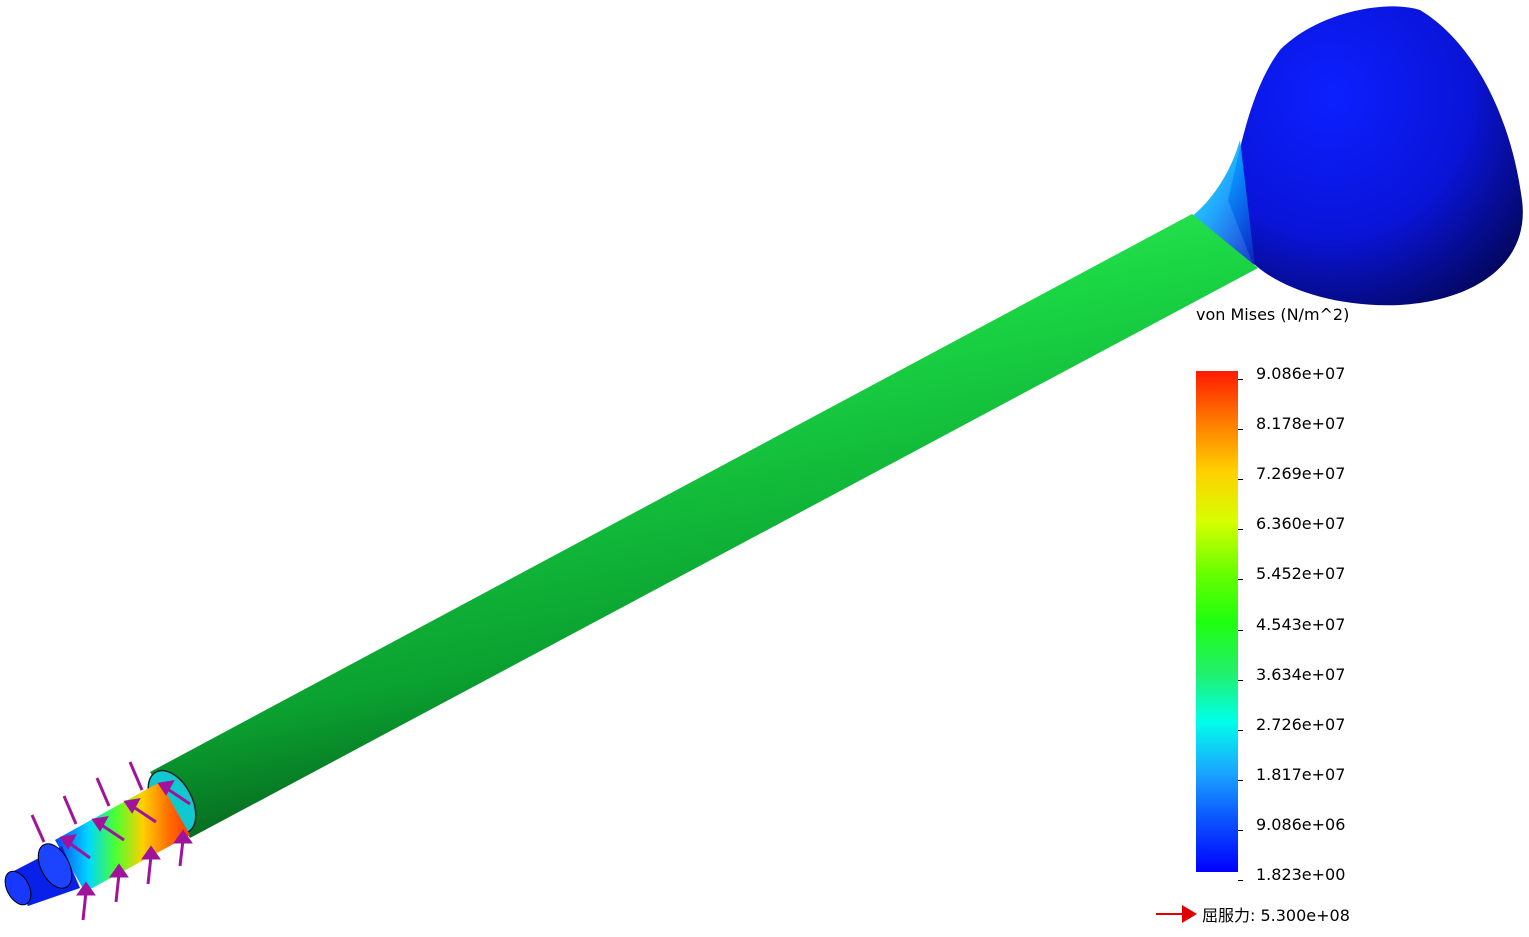 This screenshot has width=1529, height=937. What do you see at coordinates (1301, 874) in the screenshot?
I see `colorbar-tick-label: 1.823e+00` at bounding box center [1301, 874].